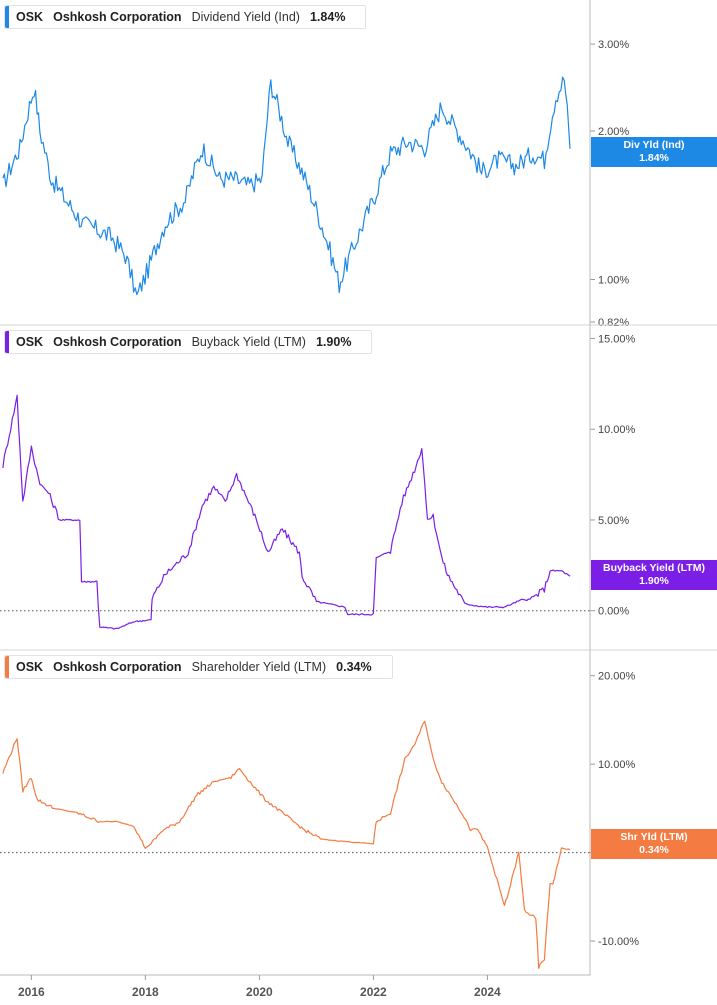 Image resolution: width=717 pixels, height=1005 pixels. What do you see at coordinates (613, 45) in the screenshot?
I see `y-tick-label: 3.00%` at bounding box center [613, 45].